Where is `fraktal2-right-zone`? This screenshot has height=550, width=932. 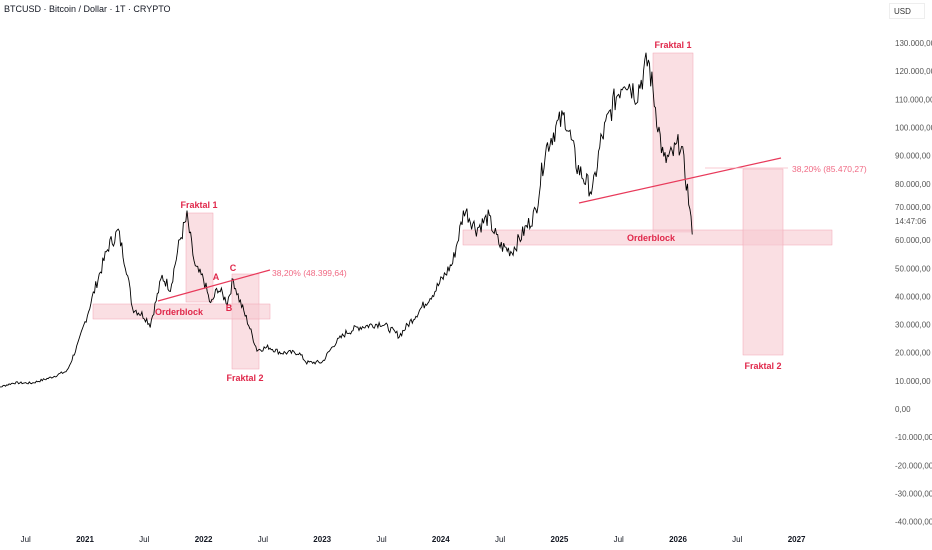
fraktal2-right-zone is located at coordinates (763, 262).